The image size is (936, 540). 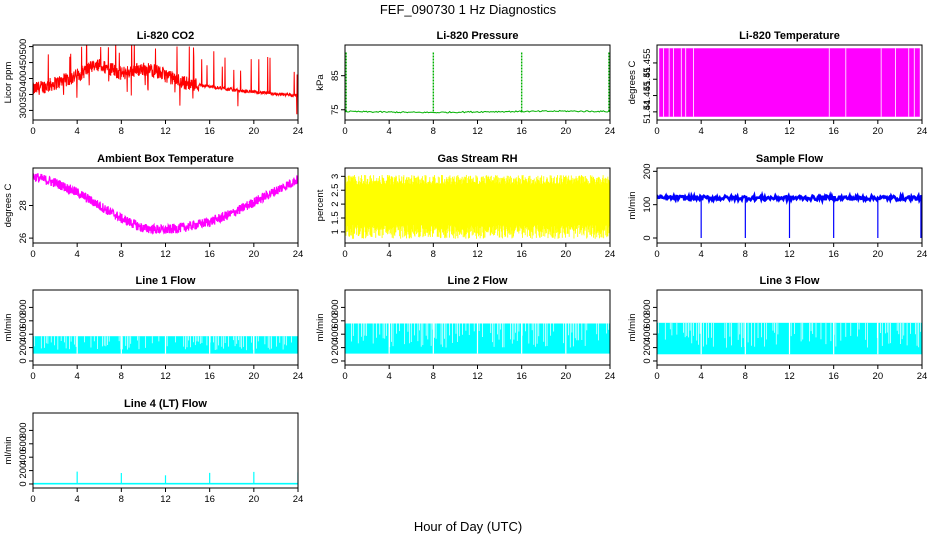 I want to click on y-tick-label: 51.45, so click(x=647, y=79).